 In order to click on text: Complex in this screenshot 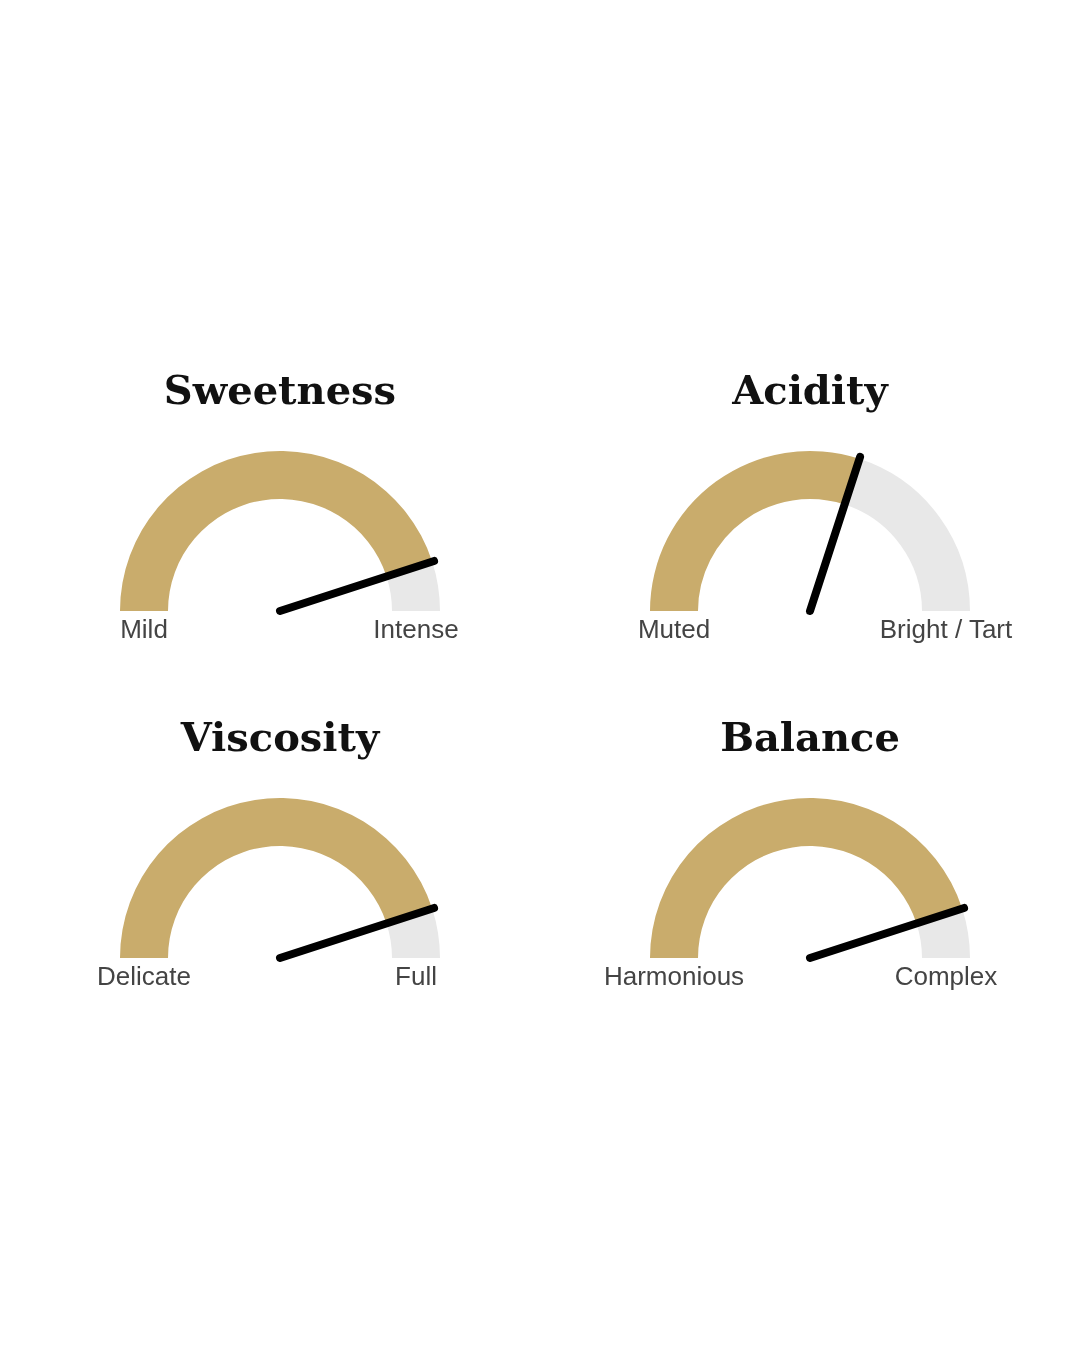, I will do `click(946, 976)`.